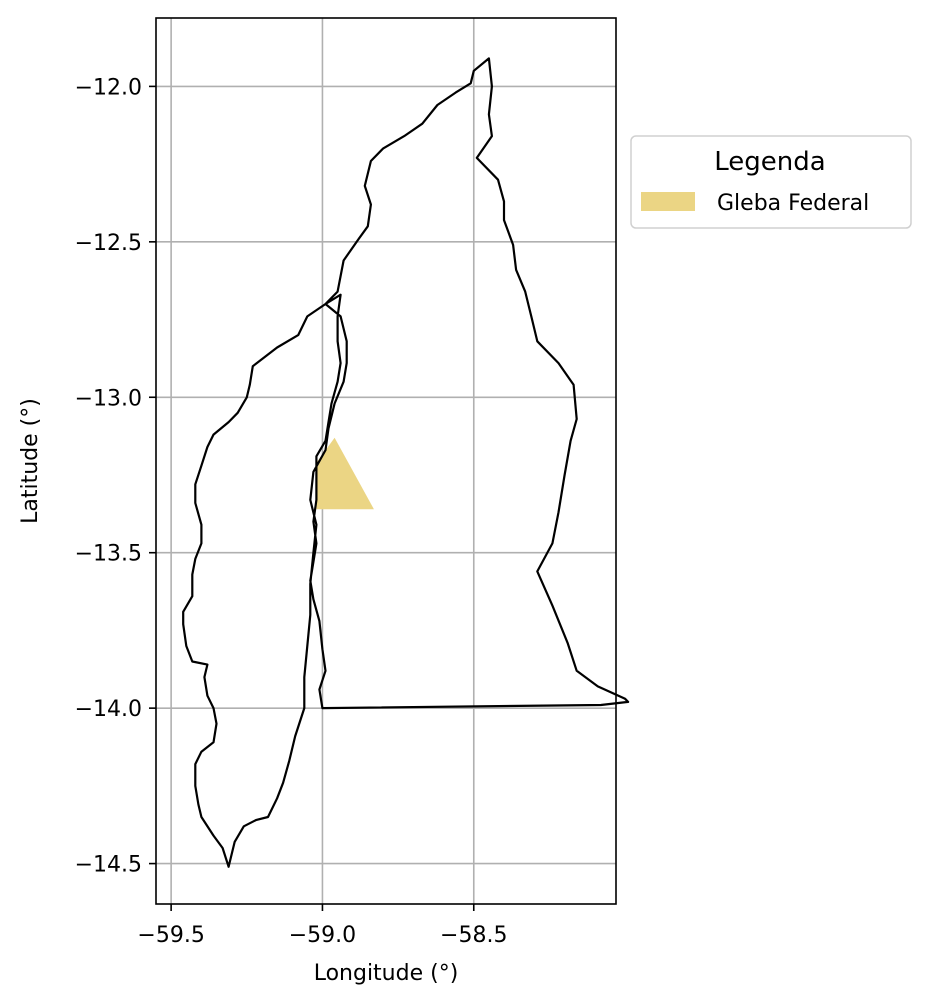 Image resolution: width=930 pixels, height=1006 pixels. What do you see at coordinates (108, 709) in the screenshot?
I see `y-tick-label: −14.0` at bounding box center [108, 709].